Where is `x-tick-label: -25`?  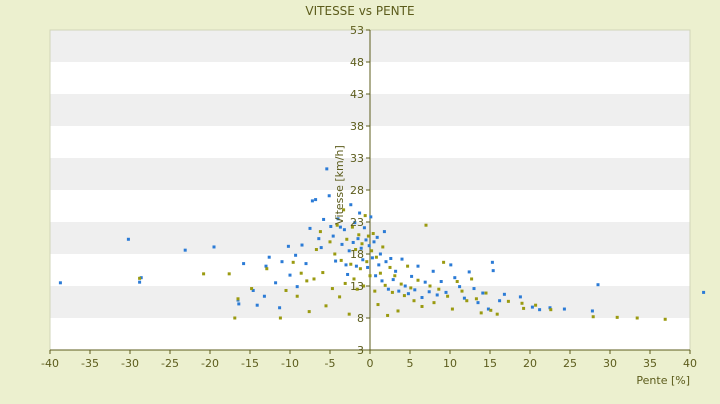 x-tick-label: -25 is located at coordinates (170, 363).